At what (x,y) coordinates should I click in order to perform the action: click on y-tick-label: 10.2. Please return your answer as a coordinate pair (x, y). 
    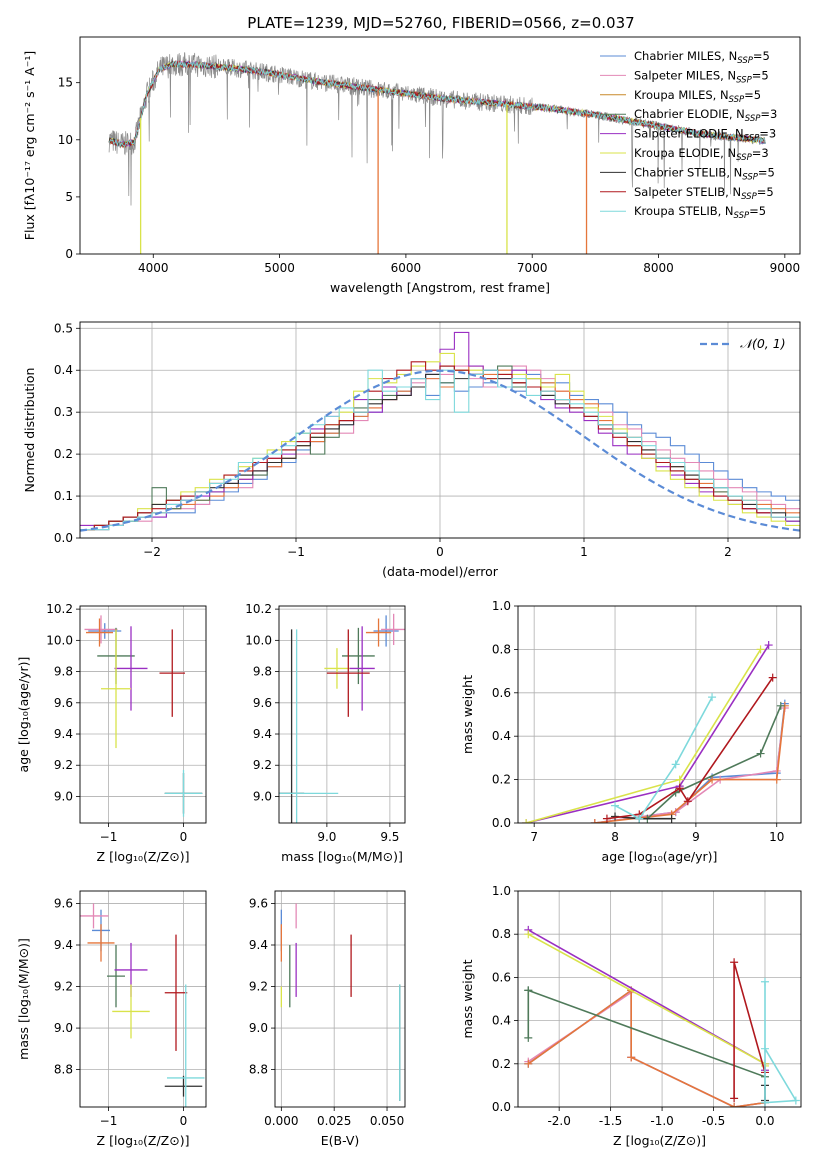
    Looking at the image, I should click on (258, 609).